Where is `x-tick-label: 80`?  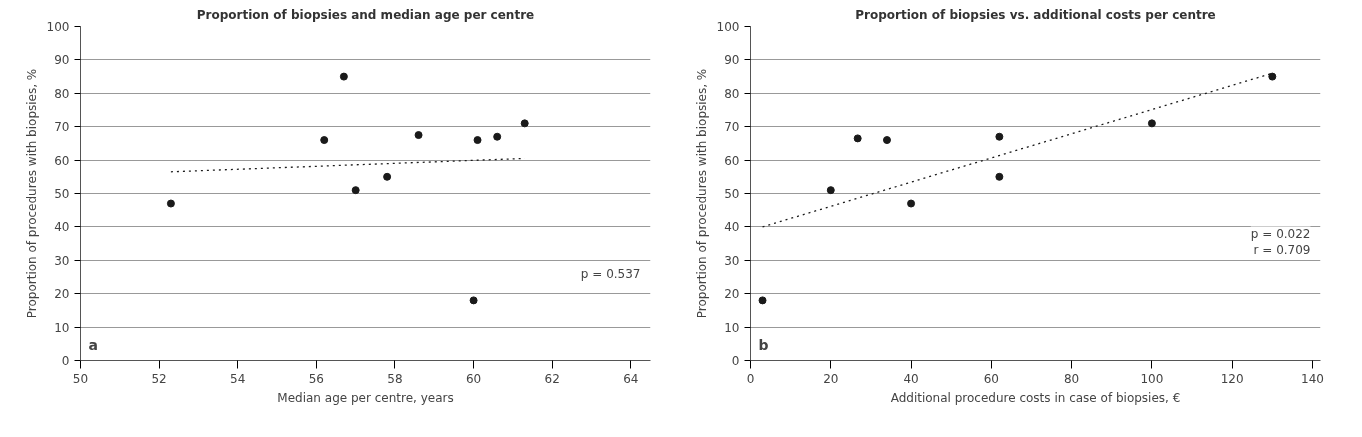 x-tick-label: 80 is located at coordinates (1071, 378).